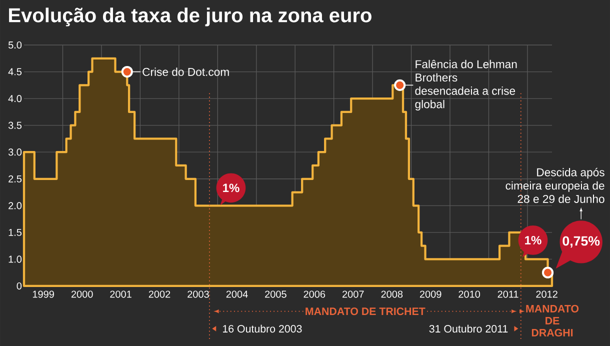 This screenshot has height=346, width=610. What do you see at coordinates (468, 328) in the screenshot?
I see `ref-line-label: 31 Outubro 2011` at bounding box center [468, 328].